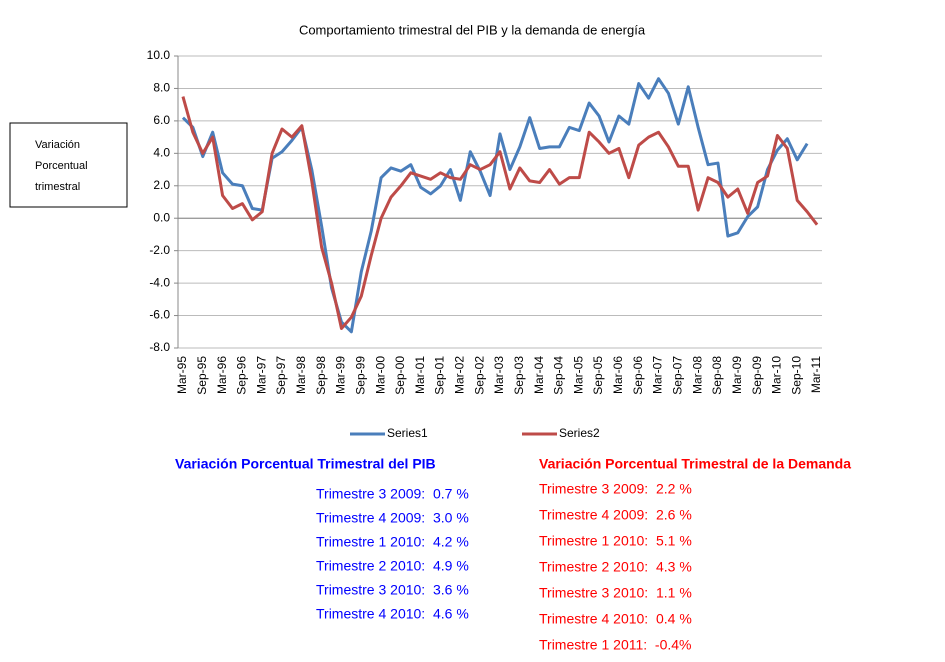  Describe the element at coordinates (539, 375) in the screenshot. I see `x-tick-label: Mar-04` at that location.